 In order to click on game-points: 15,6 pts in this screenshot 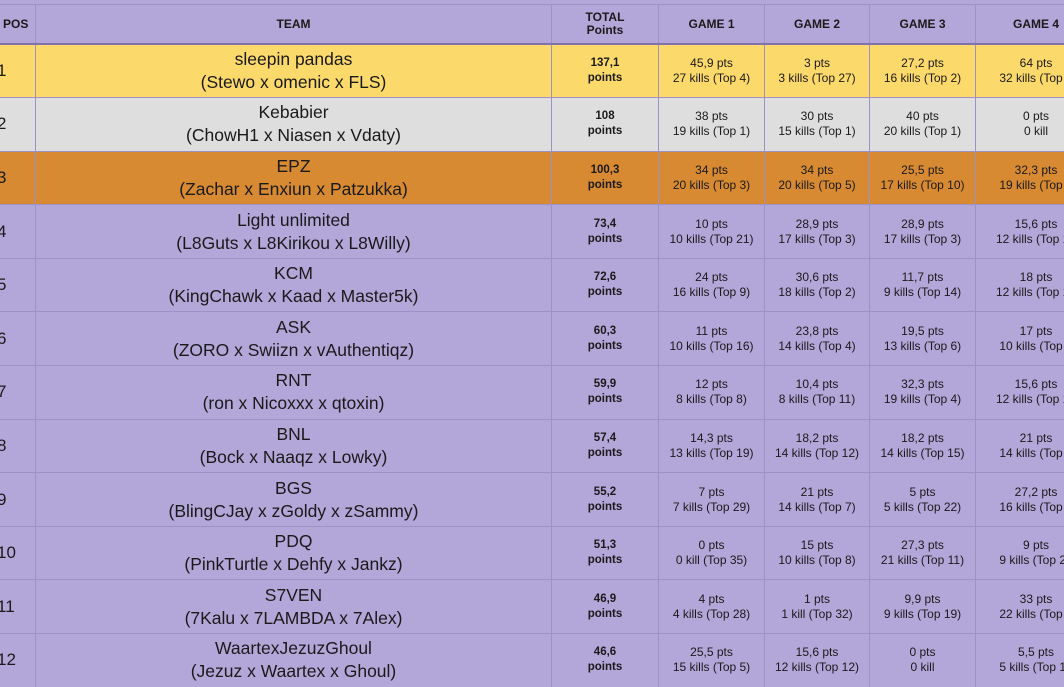, I will do `click(1036, 384)`.